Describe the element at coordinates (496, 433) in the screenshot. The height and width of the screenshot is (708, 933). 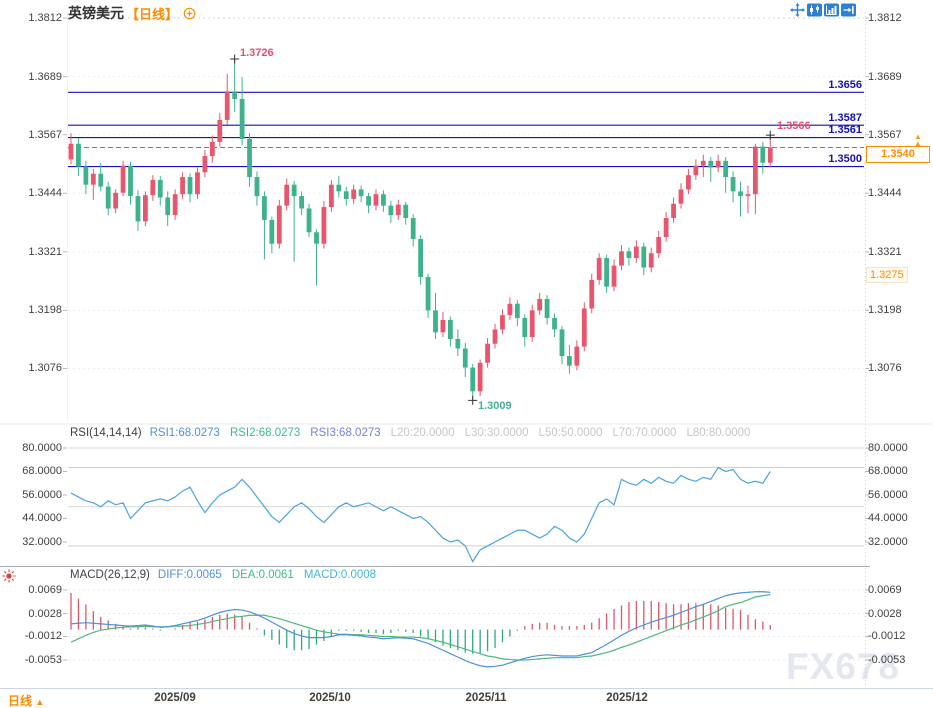
I see `rsi-level-label: L30:30.0000` at that location.